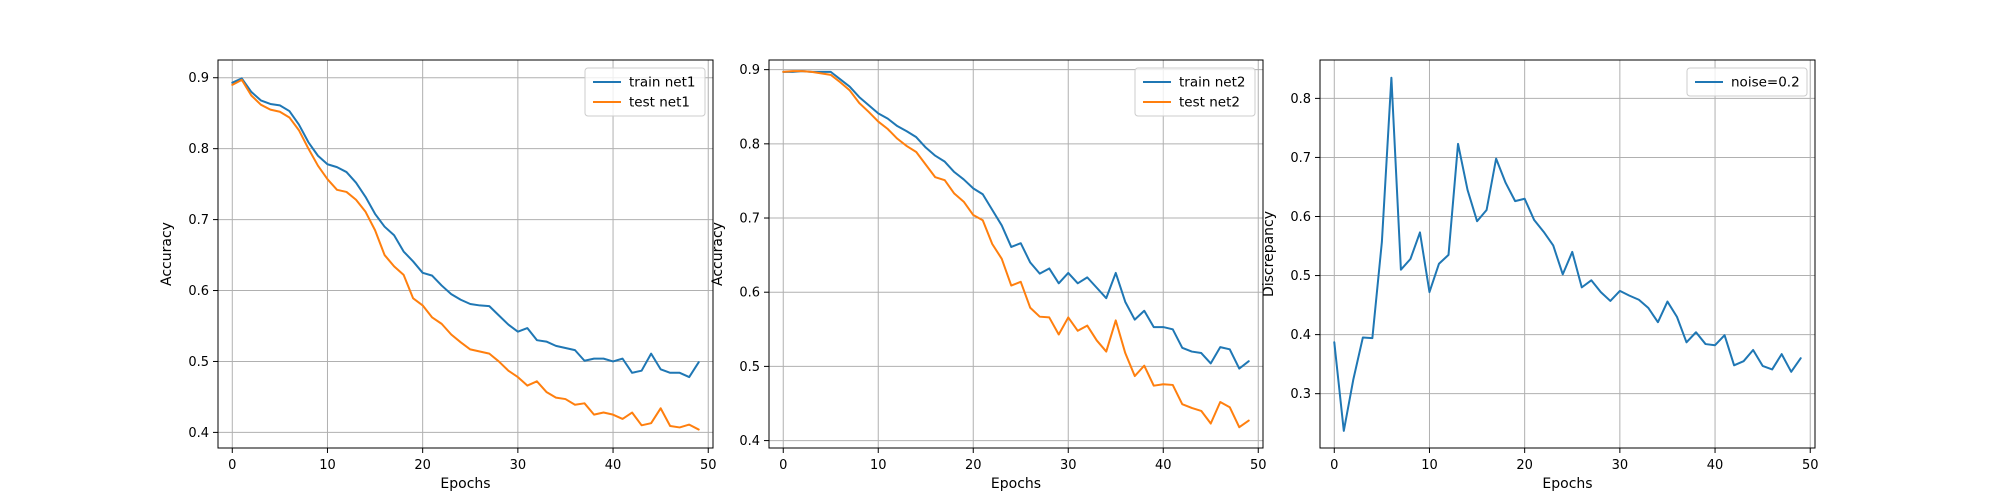  What do you see at coordinates (1212, 83) in the screenshot?
I see `legend-entry: train net2` at bounding box center [1212, 83].